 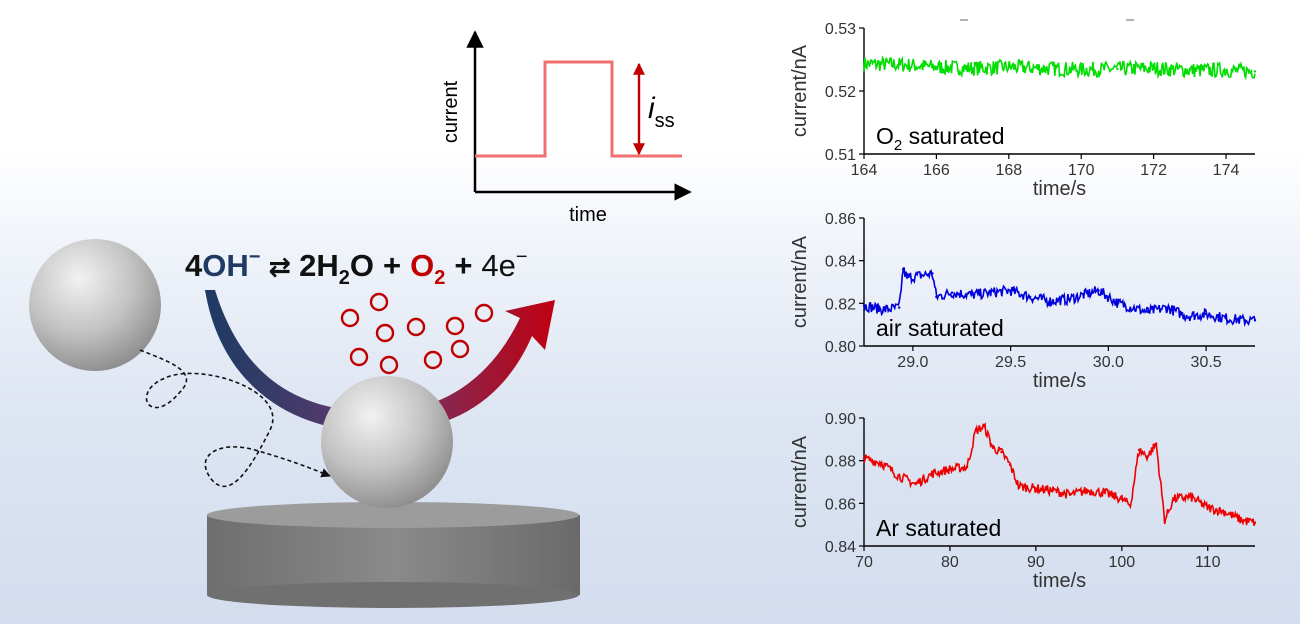 I want to click on y-tick-label: 0.51, so click(x=840, y=155).